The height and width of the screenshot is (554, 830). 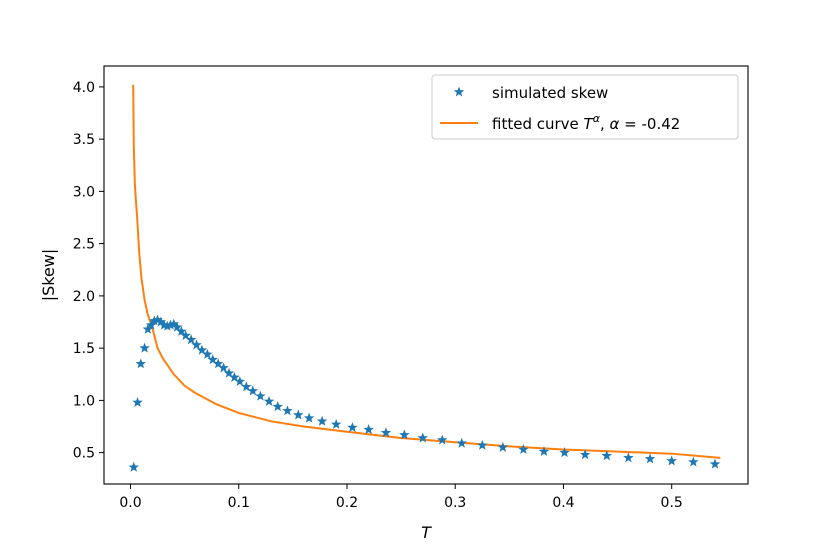 What do you see at coordinates (347, 503) in the screenshot?
I see `x-tick-label: 0.2` at bounding box center [347, 503].